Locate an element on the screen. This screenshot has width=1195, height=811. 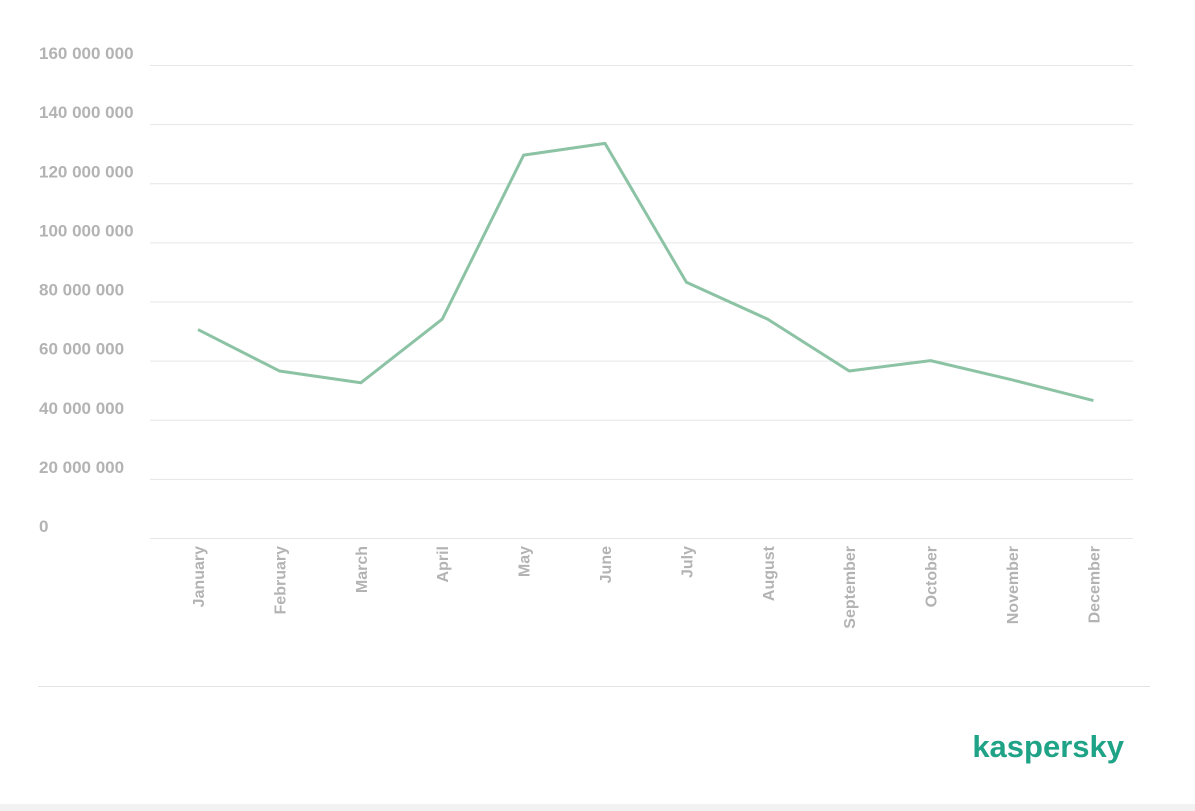
brand-logo: kaspersky is located at coordinates (1048, 746).